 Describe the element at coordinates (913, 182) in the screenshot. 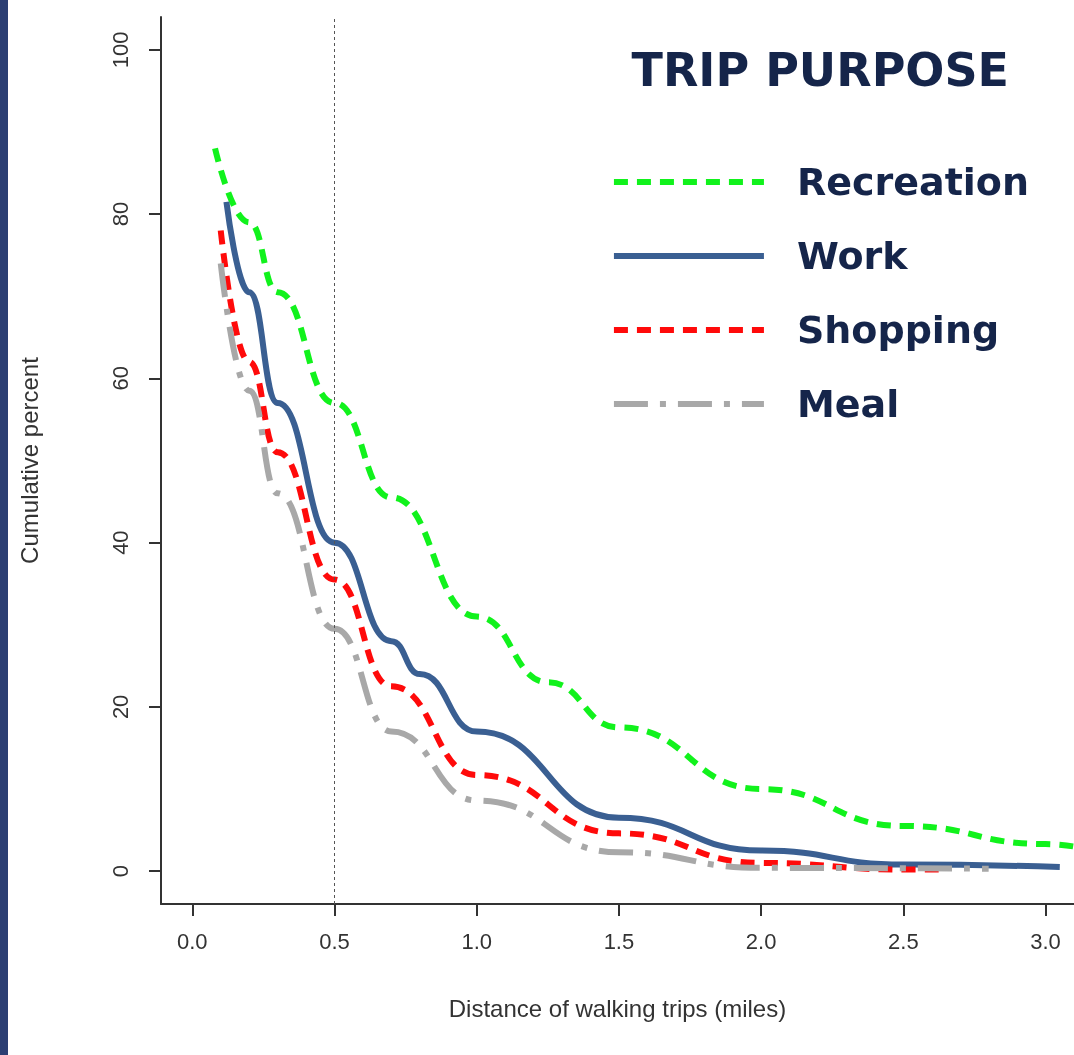

I see `legend-label: Recreation` at that location.